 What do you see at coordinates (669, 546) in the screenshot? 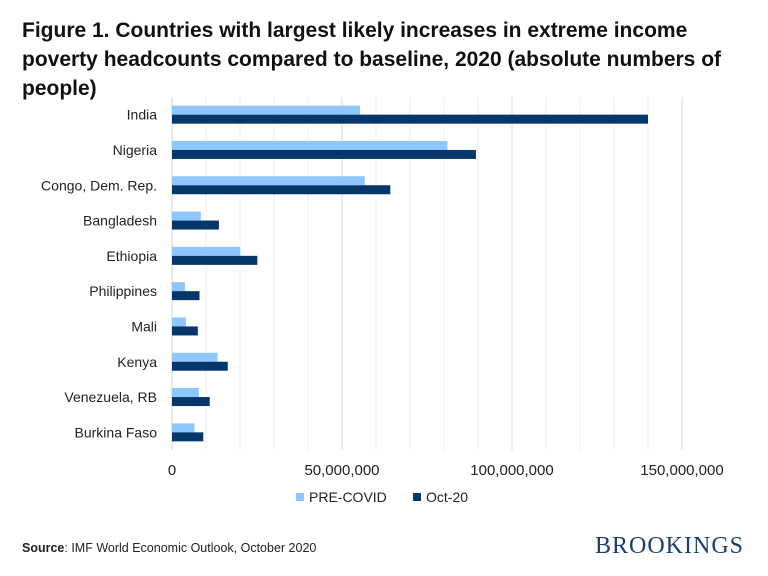
I see `brookings-logo: BROOKINGS` at bounding box center [669, 546].